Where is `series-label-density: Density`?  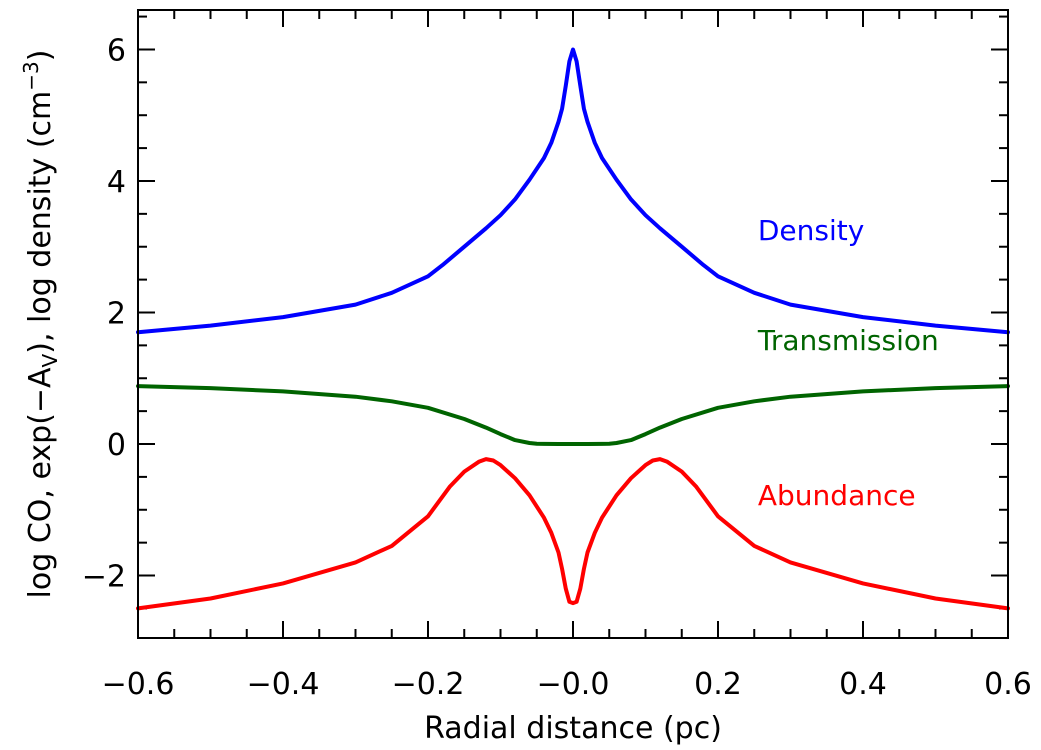 series-label-density: Density is located at coordinates (811, 230).